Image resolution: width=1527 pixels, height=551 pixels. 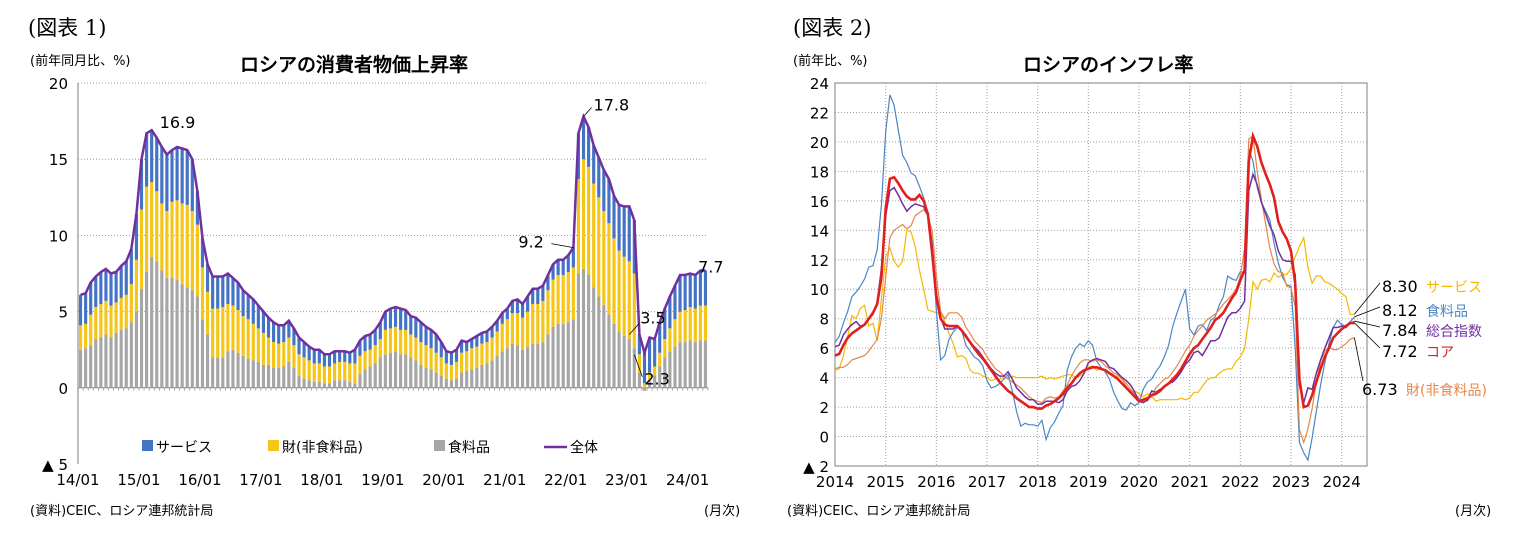 I want to click on x-tick-label: 14/01, so click(x=77, y=480).